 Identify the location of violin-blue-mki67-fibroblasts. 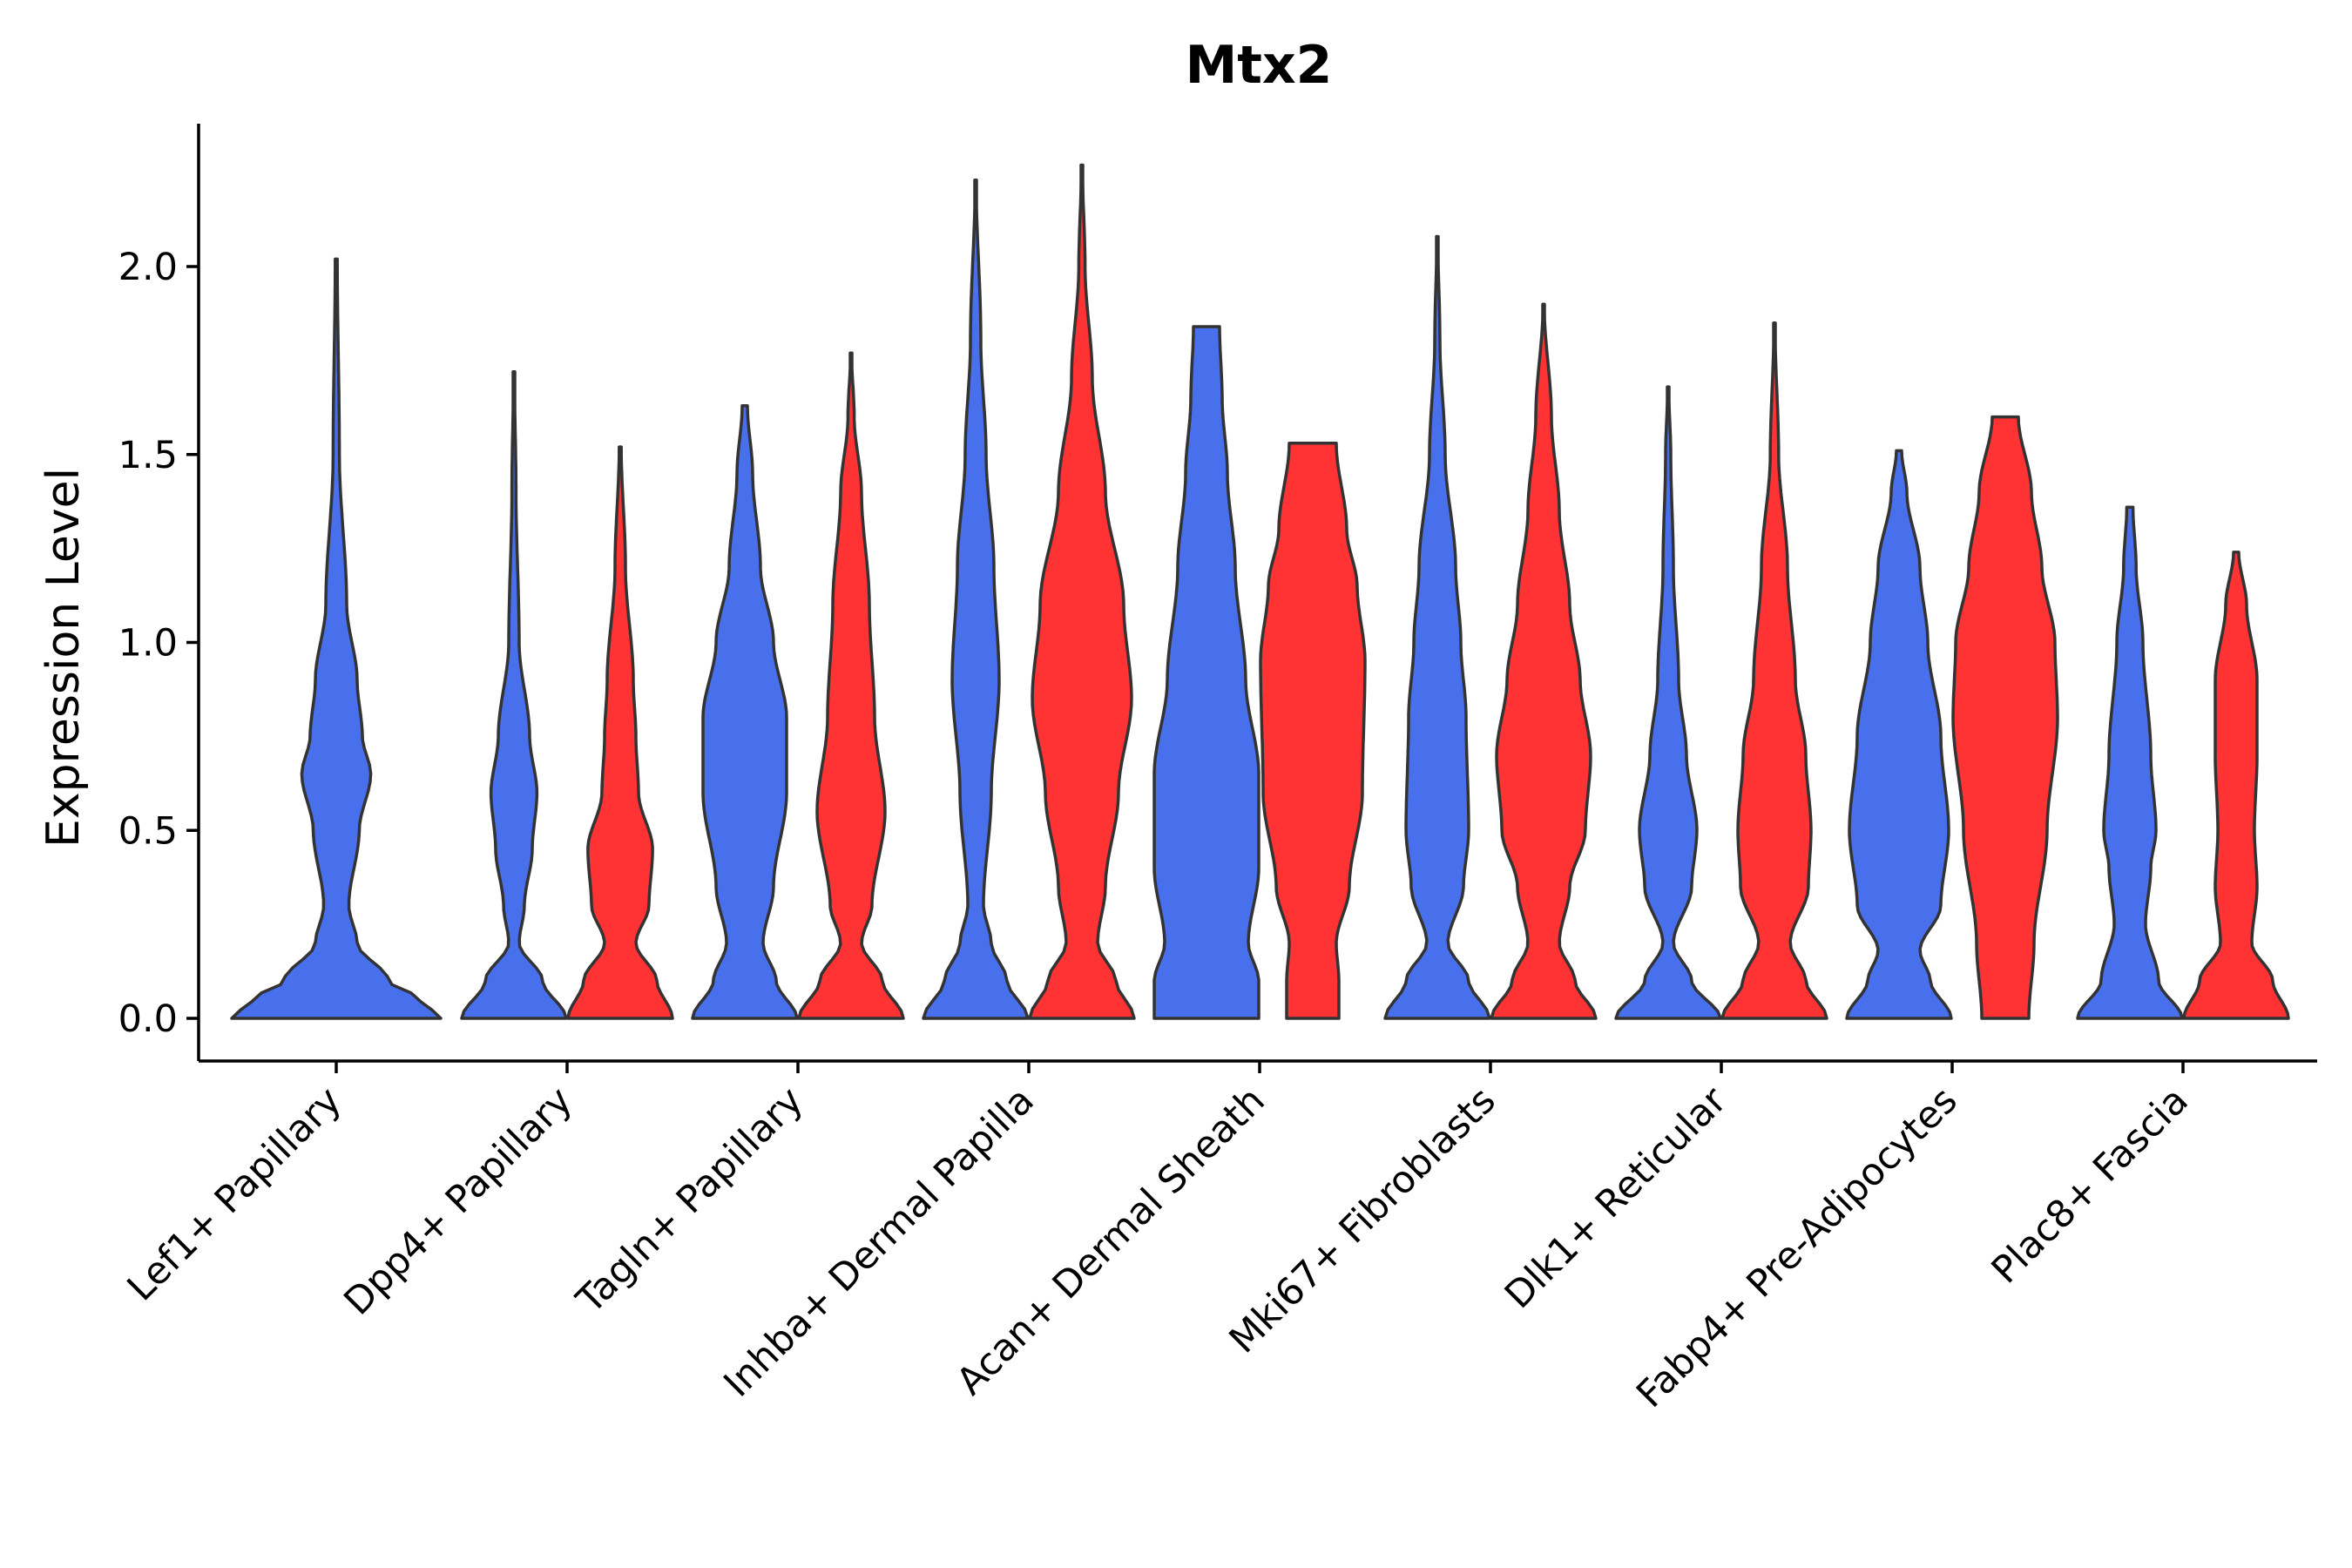
(1437, 627).